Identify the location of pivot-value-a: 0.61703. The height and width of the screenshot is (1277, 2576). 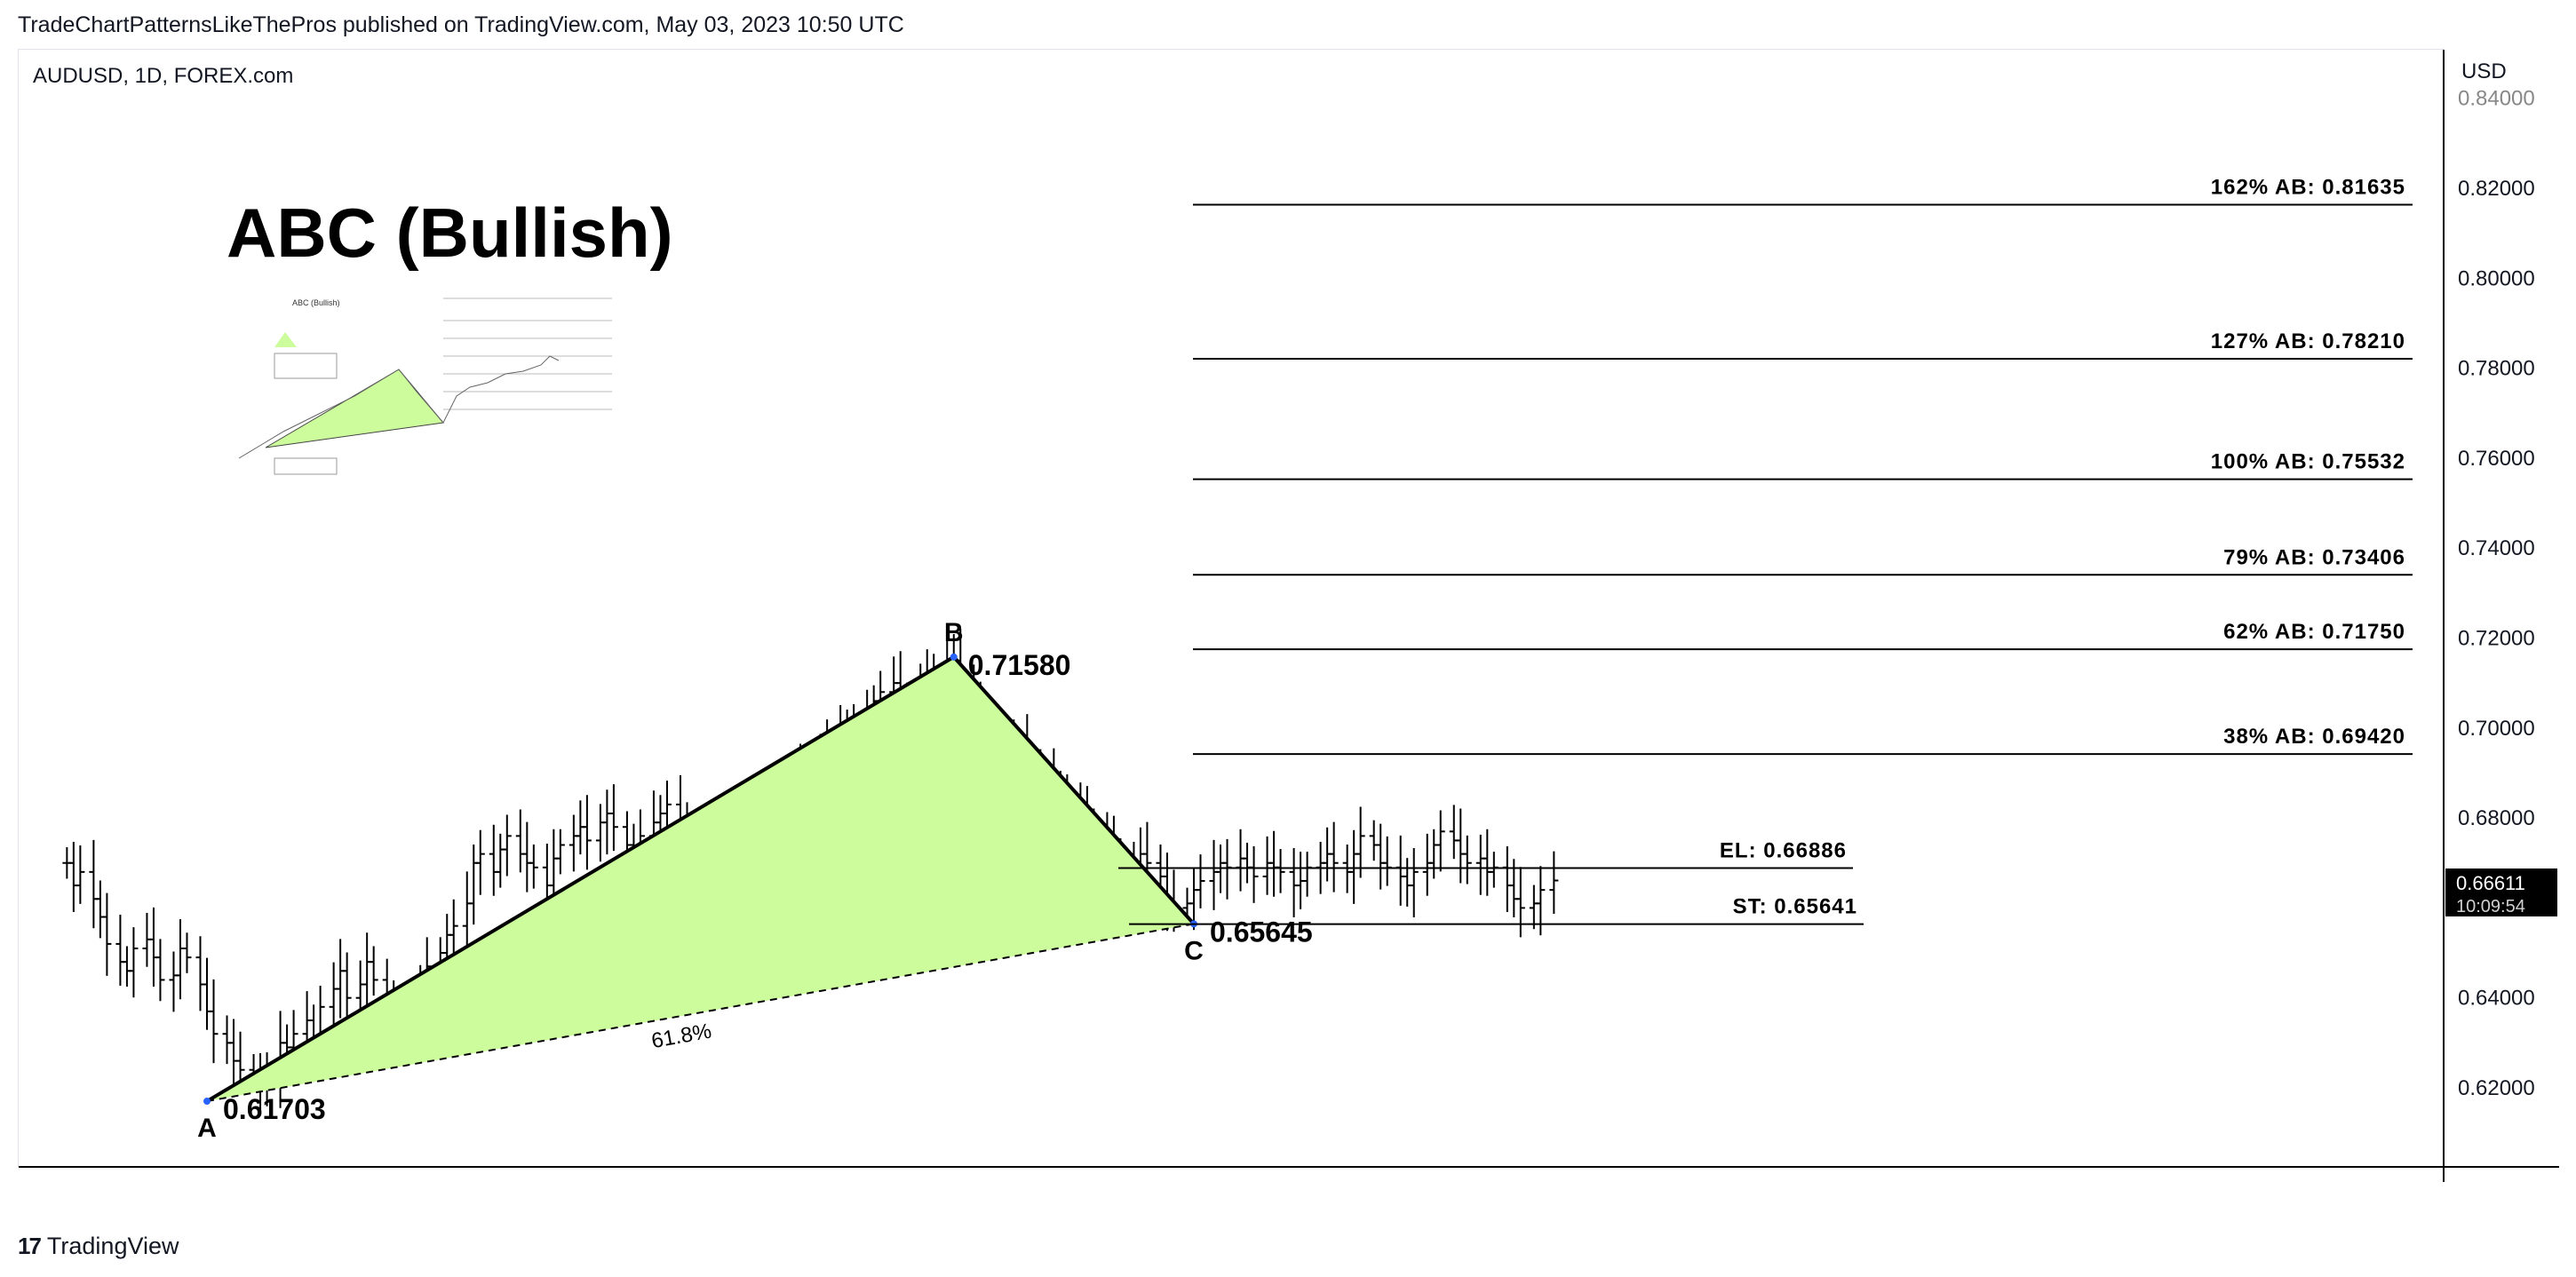
(274, 1109).